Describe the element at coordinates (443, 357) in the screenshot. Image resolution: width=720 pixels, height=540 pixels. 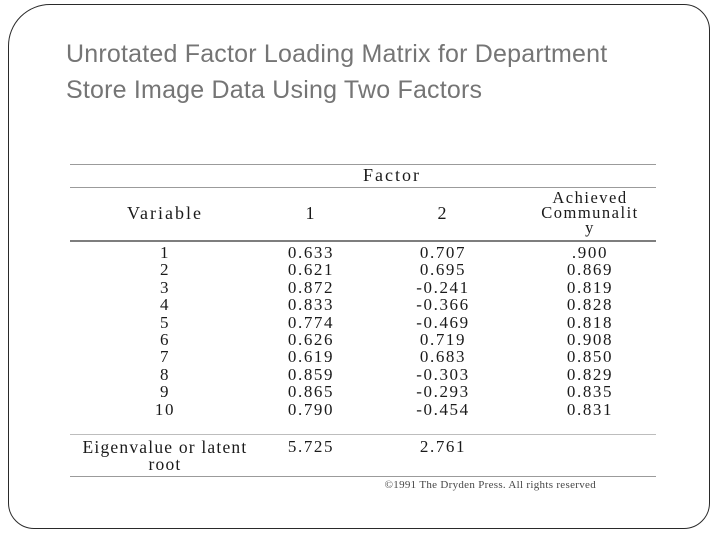
I see `cell-factor2: 0.683` at that location.